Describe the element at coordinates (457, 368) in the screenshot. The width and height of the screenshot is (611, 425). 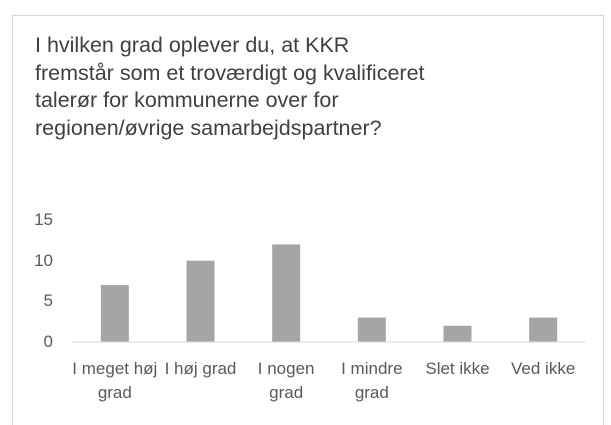
I see `x-tick-label: Slet ikke` at that location.